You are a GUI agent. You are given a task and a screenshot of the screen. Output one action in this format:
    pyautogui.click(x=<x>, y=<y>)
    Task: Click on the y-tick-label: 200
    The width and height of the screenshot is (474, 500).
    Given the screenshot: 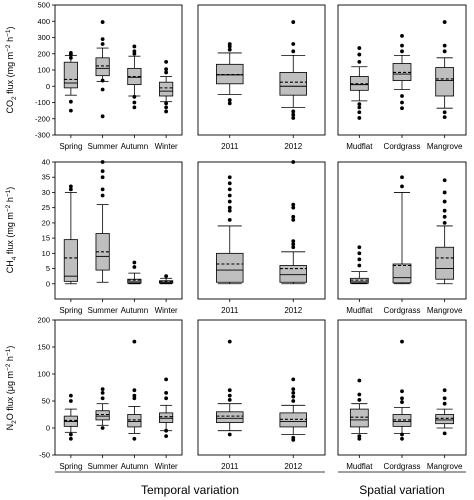 What is the action you would take?
    pyautogui.click(x=43, y=53)
    